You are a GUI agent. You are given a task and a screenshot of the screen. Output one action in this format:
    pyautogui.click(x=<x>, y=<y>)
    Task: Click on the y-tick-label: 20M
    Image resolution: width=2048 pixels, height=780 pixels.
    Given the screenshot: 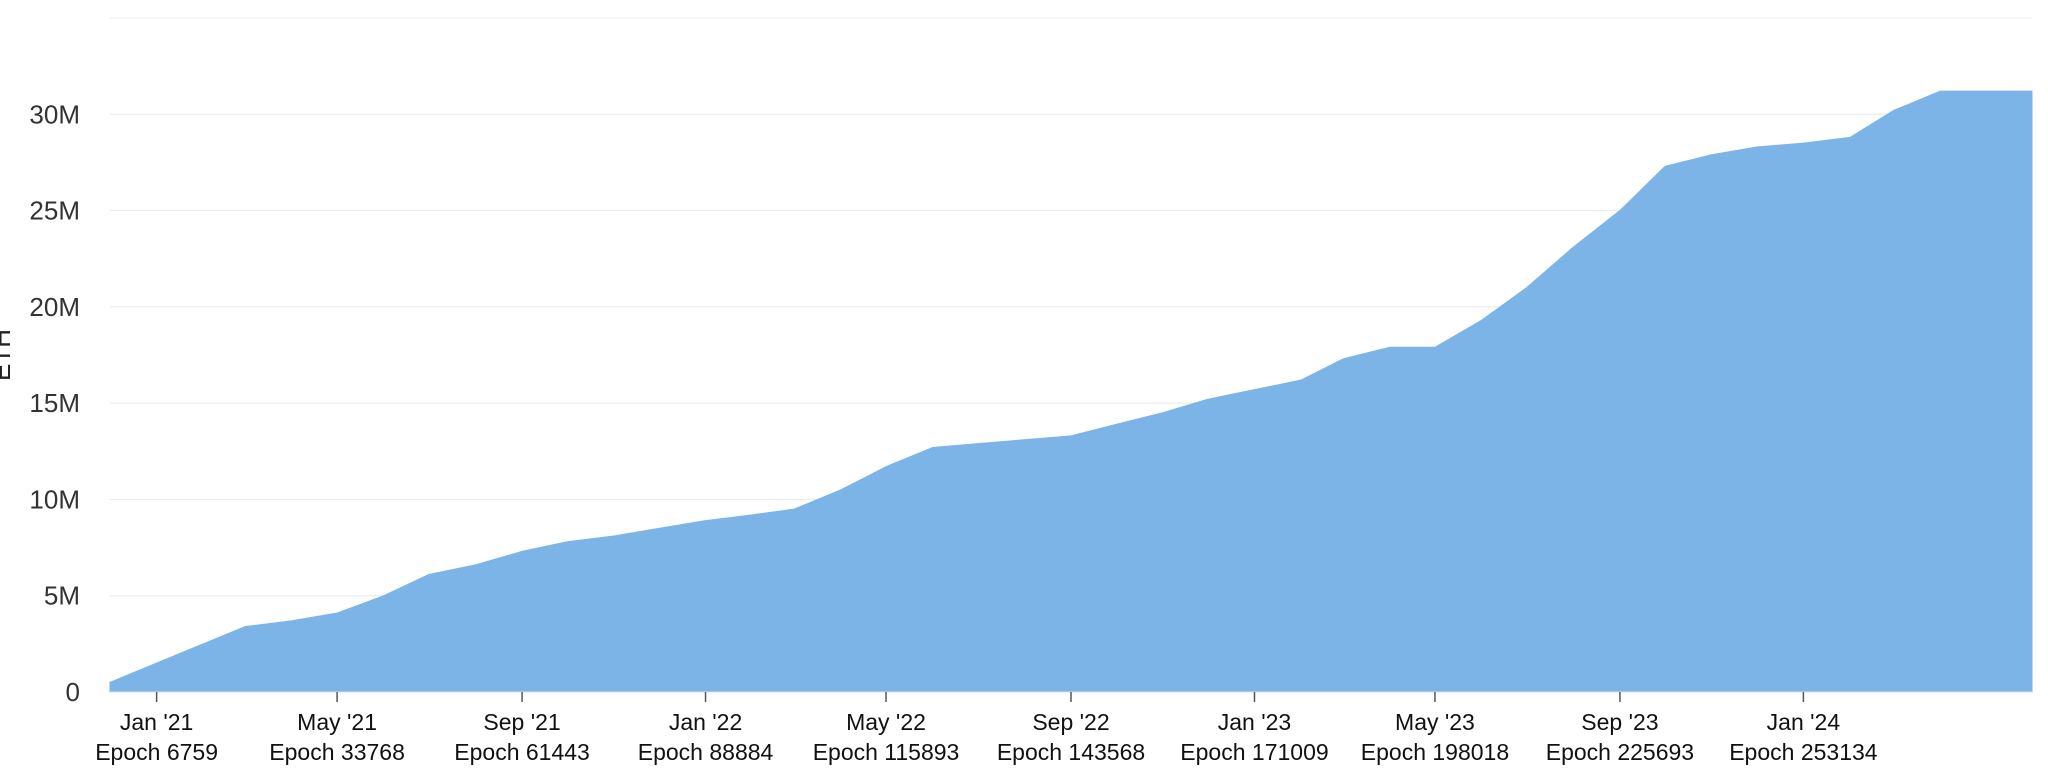 What is the action you would take?
    pyautogui.click(x=54, y=307)
    